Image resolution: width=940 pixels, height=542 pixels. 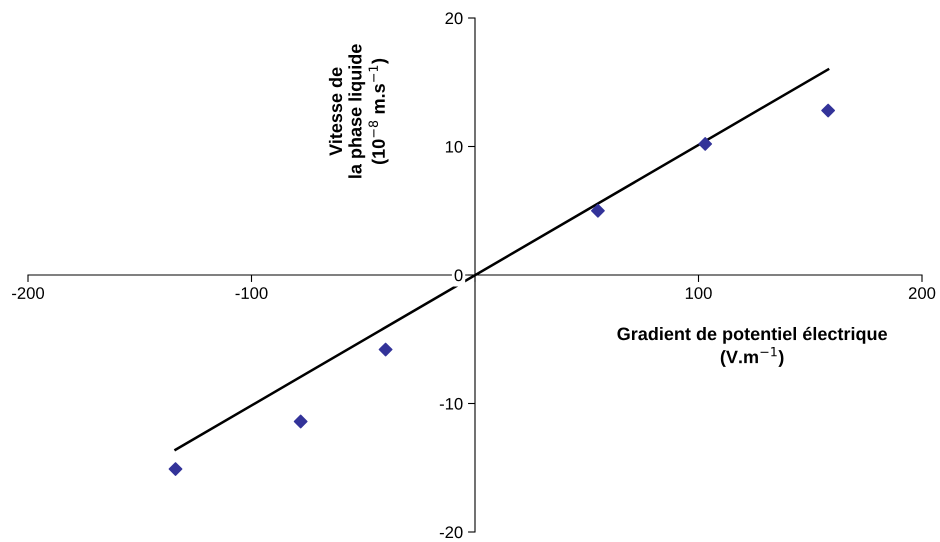 What do you see at coordinates (454, 146) in the screenshot?
I see `y-tick-label: 10` at bounding box center [454, 146].